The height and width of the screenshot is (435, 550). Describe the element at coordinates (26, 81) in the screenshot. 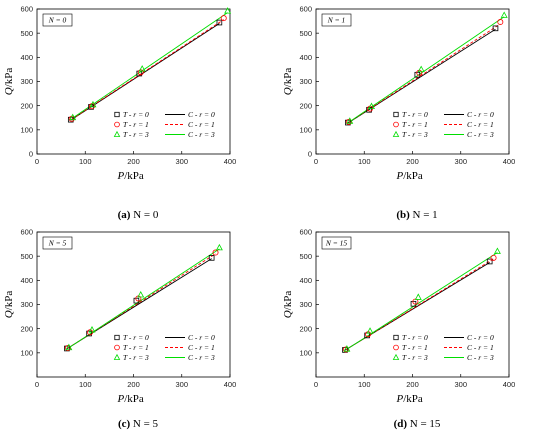

I see `y-tick-label: 300` at that location.